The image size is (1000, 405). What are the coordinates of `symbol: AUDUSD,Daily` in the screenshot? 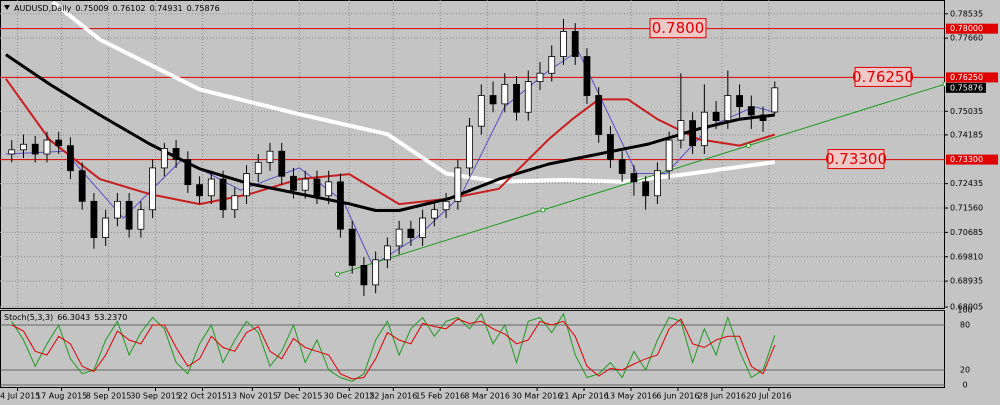 It's located at (43, 8).